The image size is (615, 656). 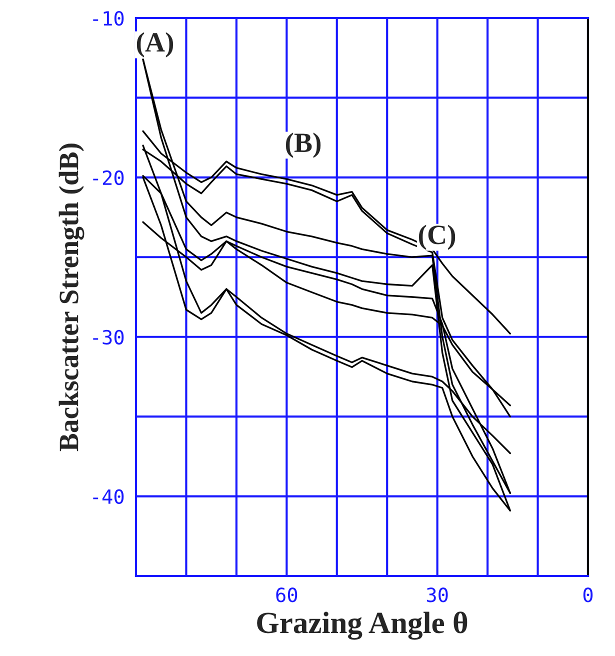 What do you see at coordinates (108, 496) in the screenshot?
I see `y-tick-label: -40` at bounding box center [108, 496].